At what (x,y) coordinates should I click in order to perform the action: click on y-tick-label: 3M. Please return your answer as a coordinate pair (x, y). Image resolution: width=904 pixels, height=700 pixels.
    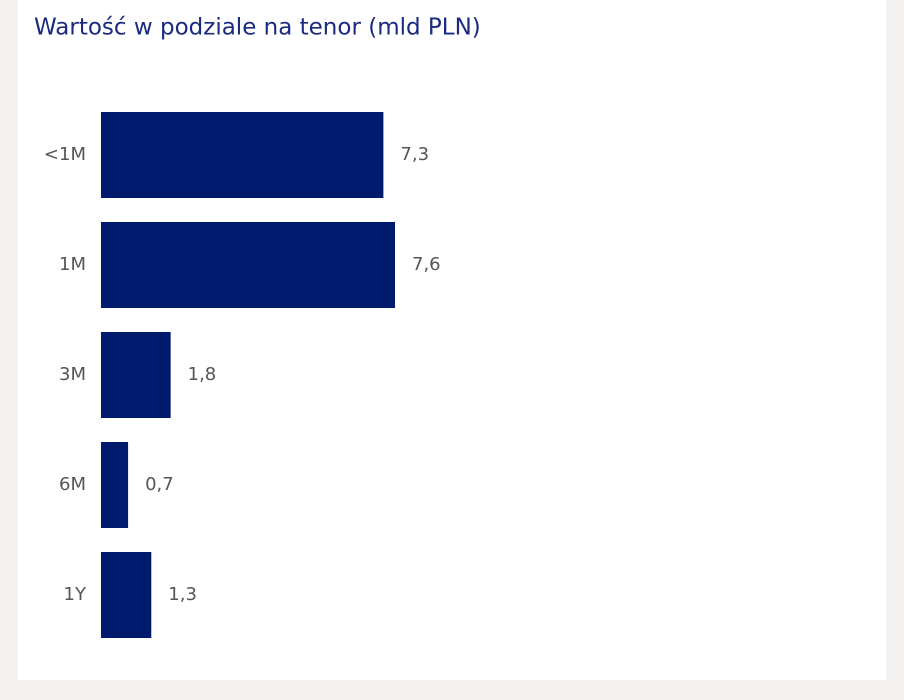
    Looking at the image, I should click on (72, 374).